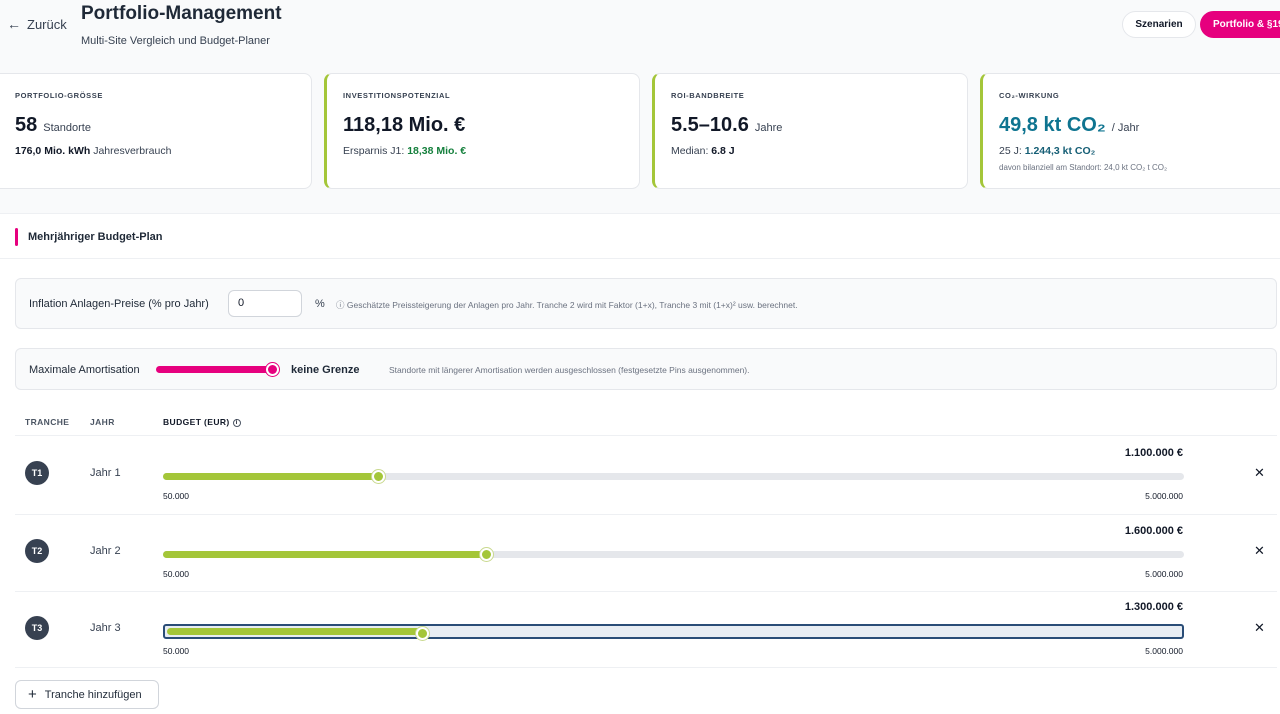 Image resolution: width=1280 pixels, height=714 pixels. What do you see at coordinates (1060, 151) in the screenshot?
I see `kpi-sub-value: 1.244,3 kt CO₂` at bounding box center [1060, 151].